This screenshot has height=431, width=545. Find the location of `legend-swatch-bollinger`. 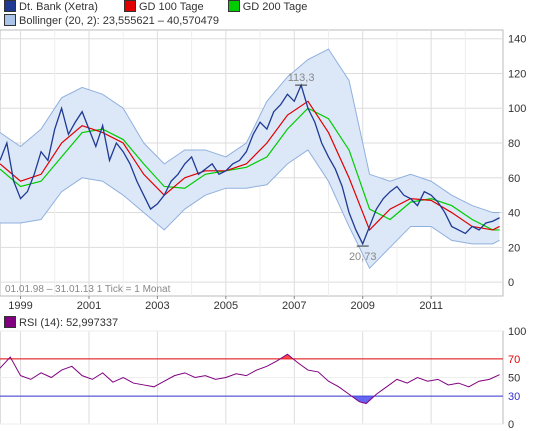

legend-swatch-bollinger is located at coordinates (10, 20).